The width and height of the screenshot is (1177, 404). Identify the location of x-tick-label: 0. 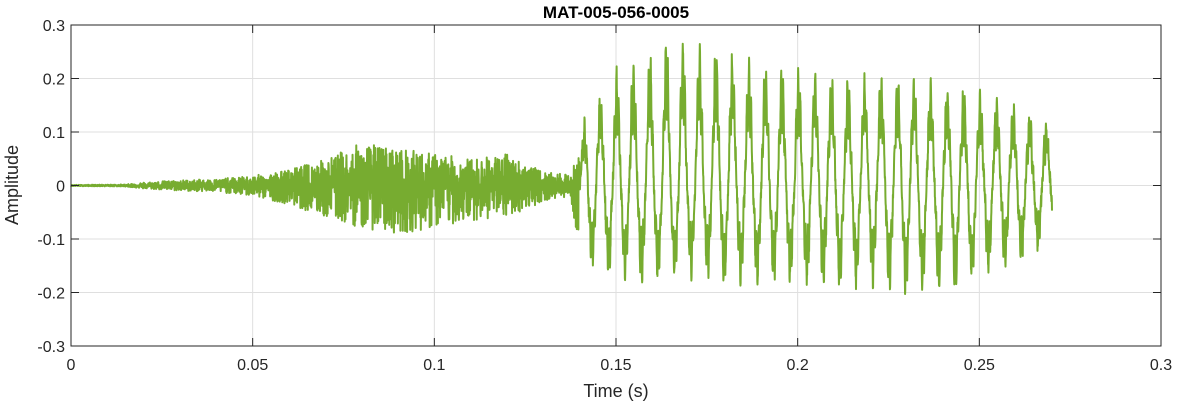
(71, 365).